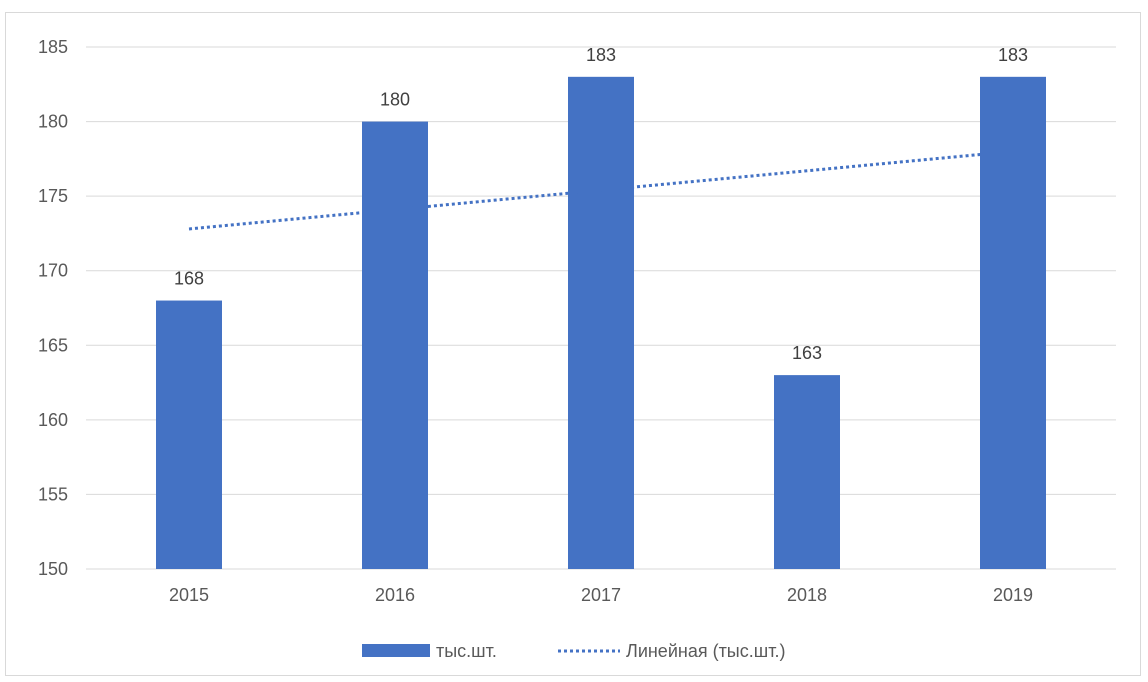  Describe the element at coordinates (601, 55) in the screenshot. I see `data-label-2017: 183` at that location.